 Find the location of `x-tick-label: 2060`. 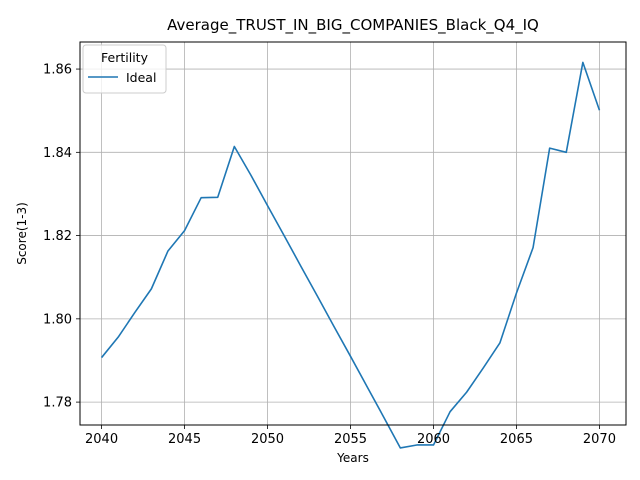

x-tick-label: 2060 is located at coordinates (433, 439).